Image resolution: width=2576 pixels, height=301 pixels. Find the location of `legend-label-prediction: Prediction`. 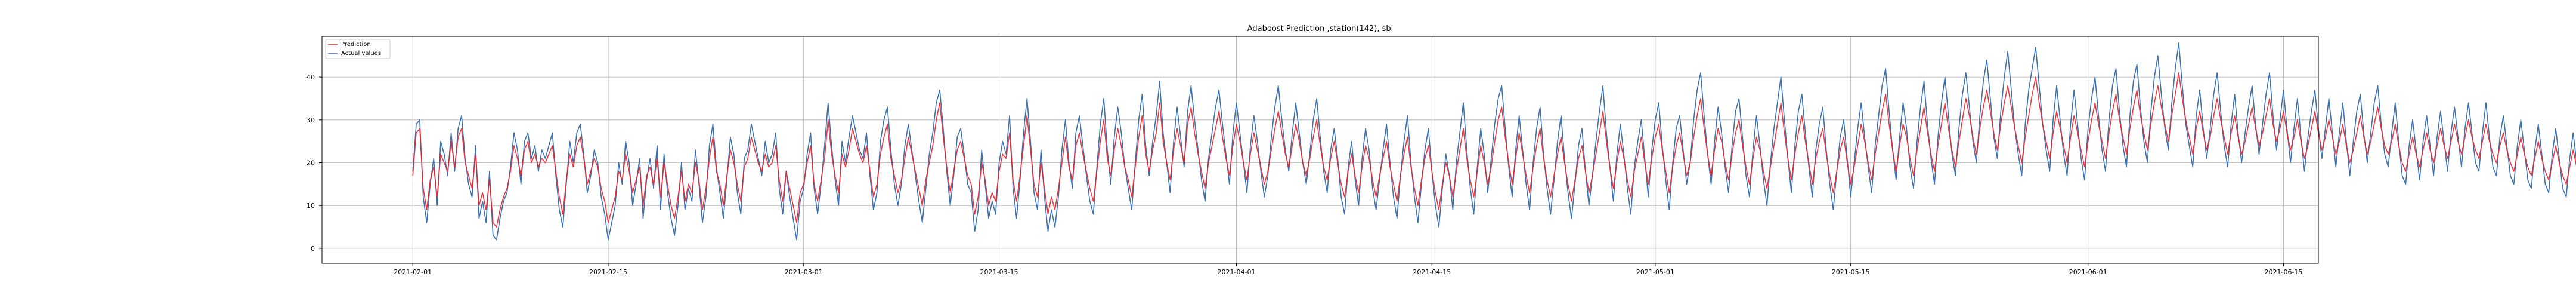

legend-label-prediction: Prediction is located at coordinates (356, 44).